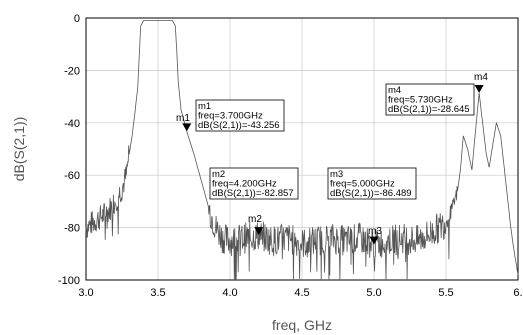 The width and height of the screenshot is (523, 335). What do you see at coordinates (479, 89) in the screenshot?
I see `m4-marker` at bounding box center [479, 89].